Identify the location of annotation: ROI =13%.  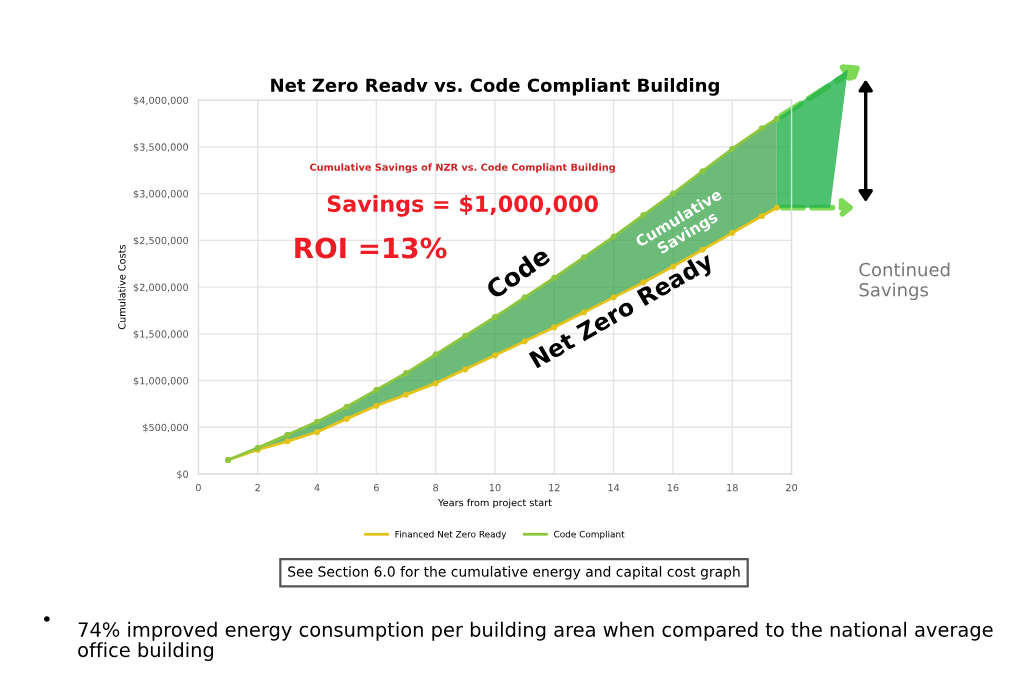
(371, 248).